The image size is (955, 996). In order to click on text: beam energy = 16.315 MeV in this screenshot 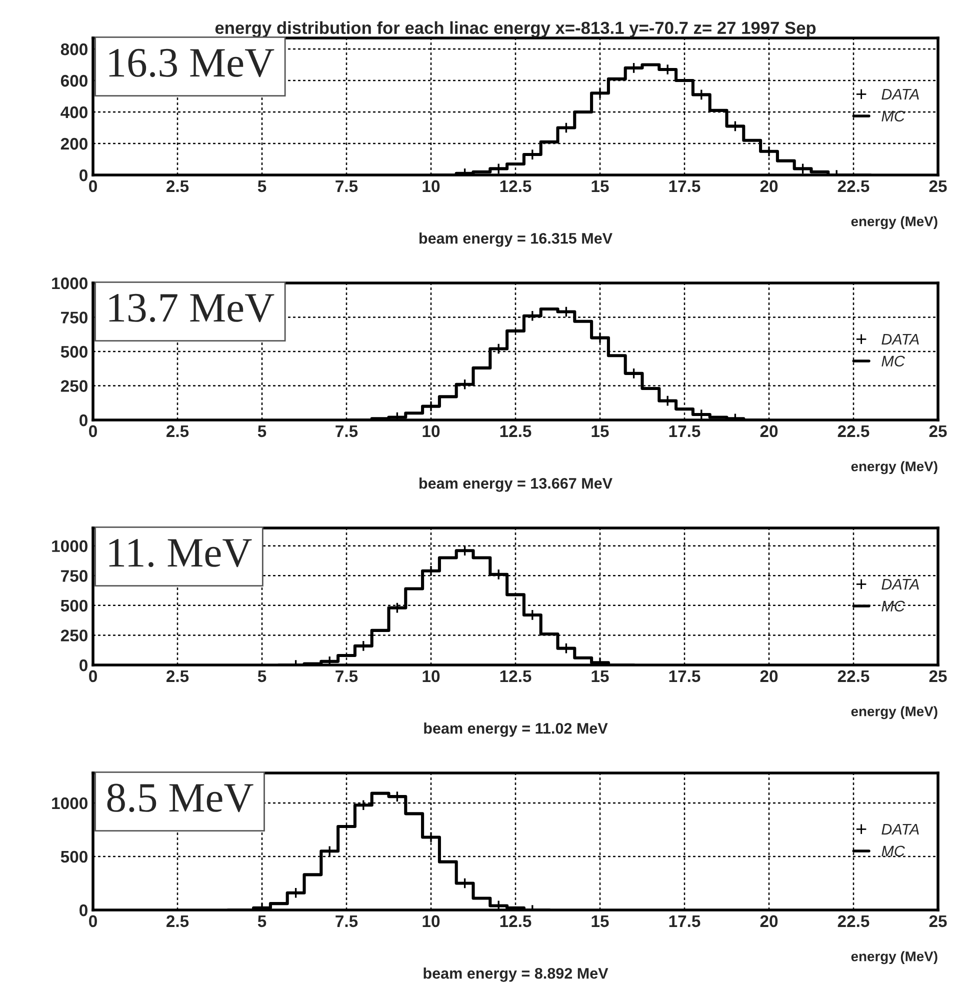, I will do `click(515, 239)`.